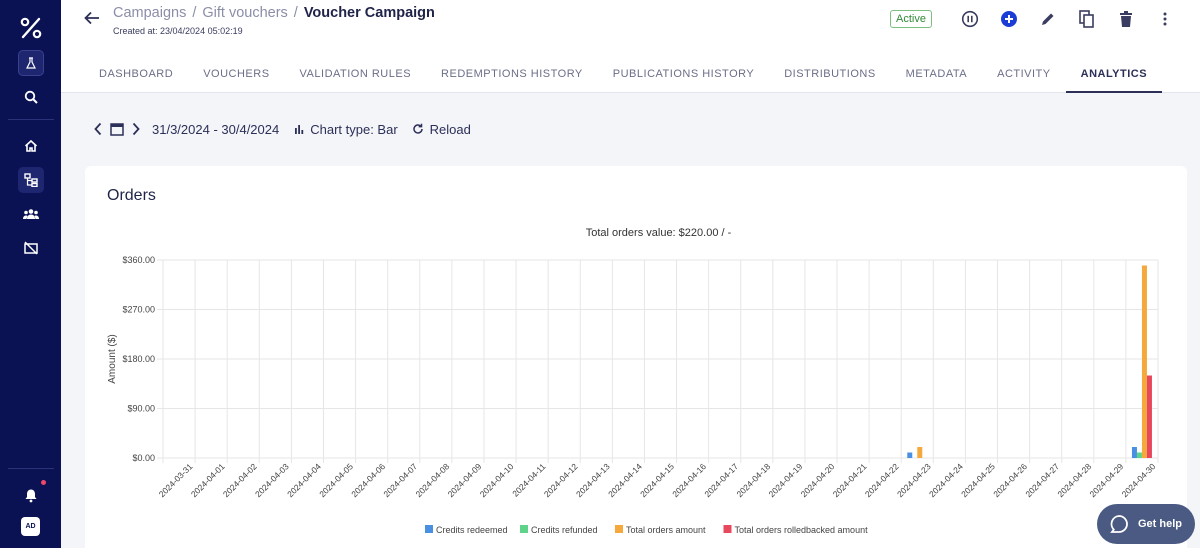 The height and width of the screenshot is (548, 1200). What do you see at coordinates (1160, 524) in the screenshot?
I see `get-help-label: Get help` at bounding box center [1160, 524].